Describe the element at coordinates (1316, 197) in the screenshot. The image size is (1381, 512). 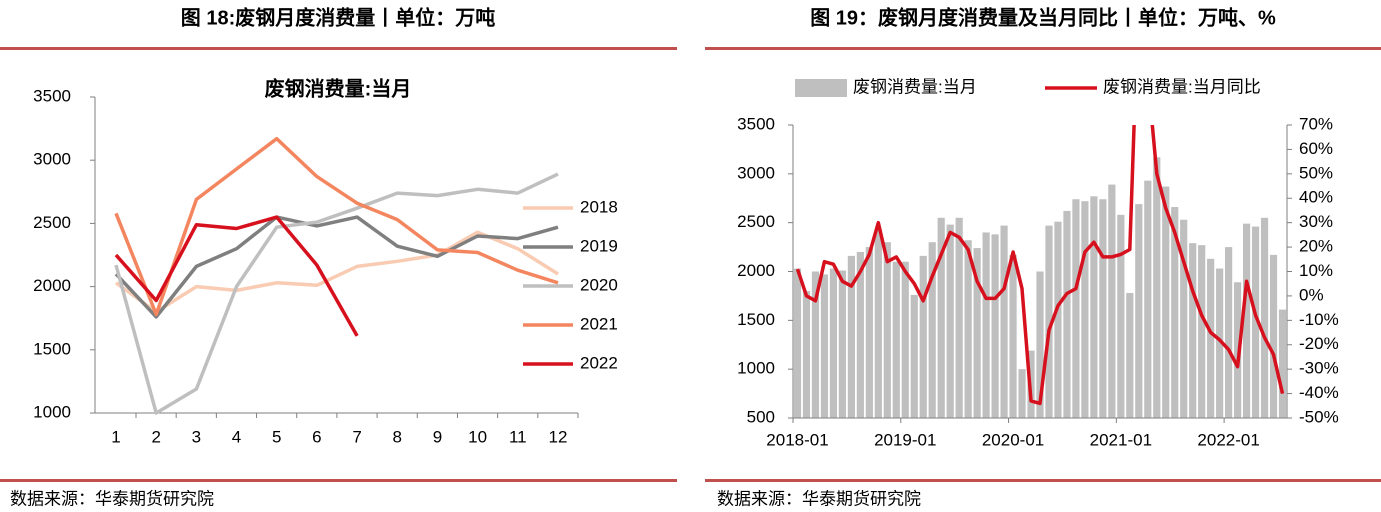
I see `y2-tick-label: 40%` at that location.